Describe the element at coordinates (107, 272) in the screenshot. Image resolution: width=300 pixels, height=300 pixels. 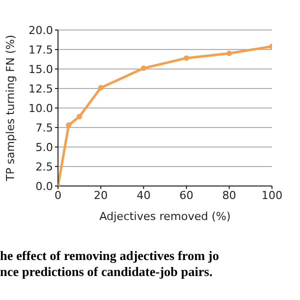
I see `text: nce predictions of candidate-job pairs.` at that location.